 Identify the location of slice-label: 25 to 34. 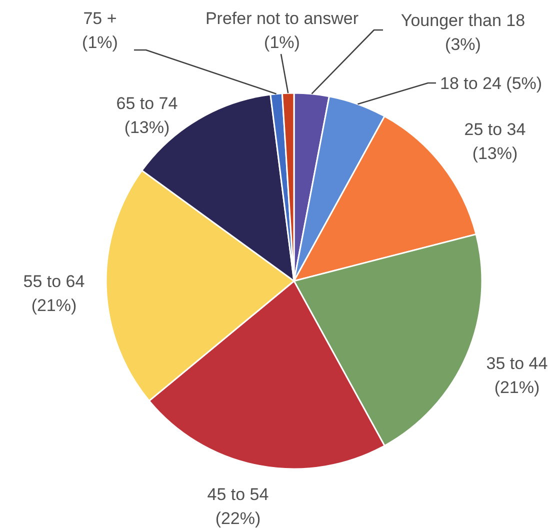
(495, 129).